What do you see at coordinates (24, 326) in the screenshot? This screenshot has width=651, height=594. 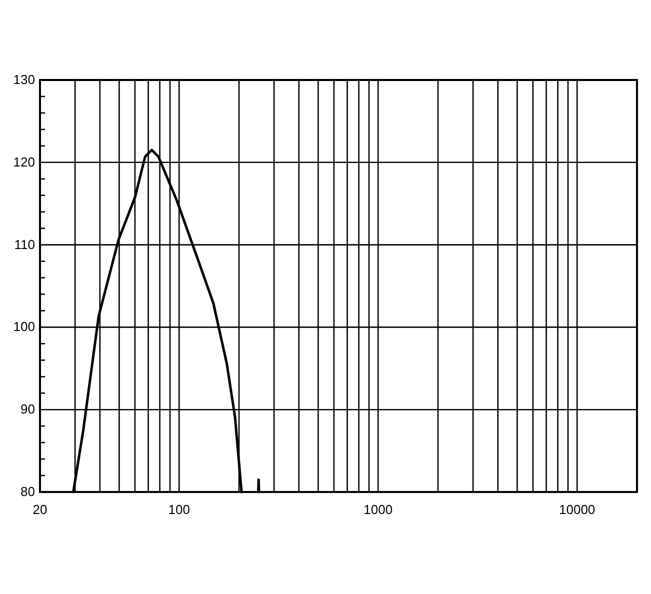 I see `y-tick-label: 100` at bounding box center [24, 326].